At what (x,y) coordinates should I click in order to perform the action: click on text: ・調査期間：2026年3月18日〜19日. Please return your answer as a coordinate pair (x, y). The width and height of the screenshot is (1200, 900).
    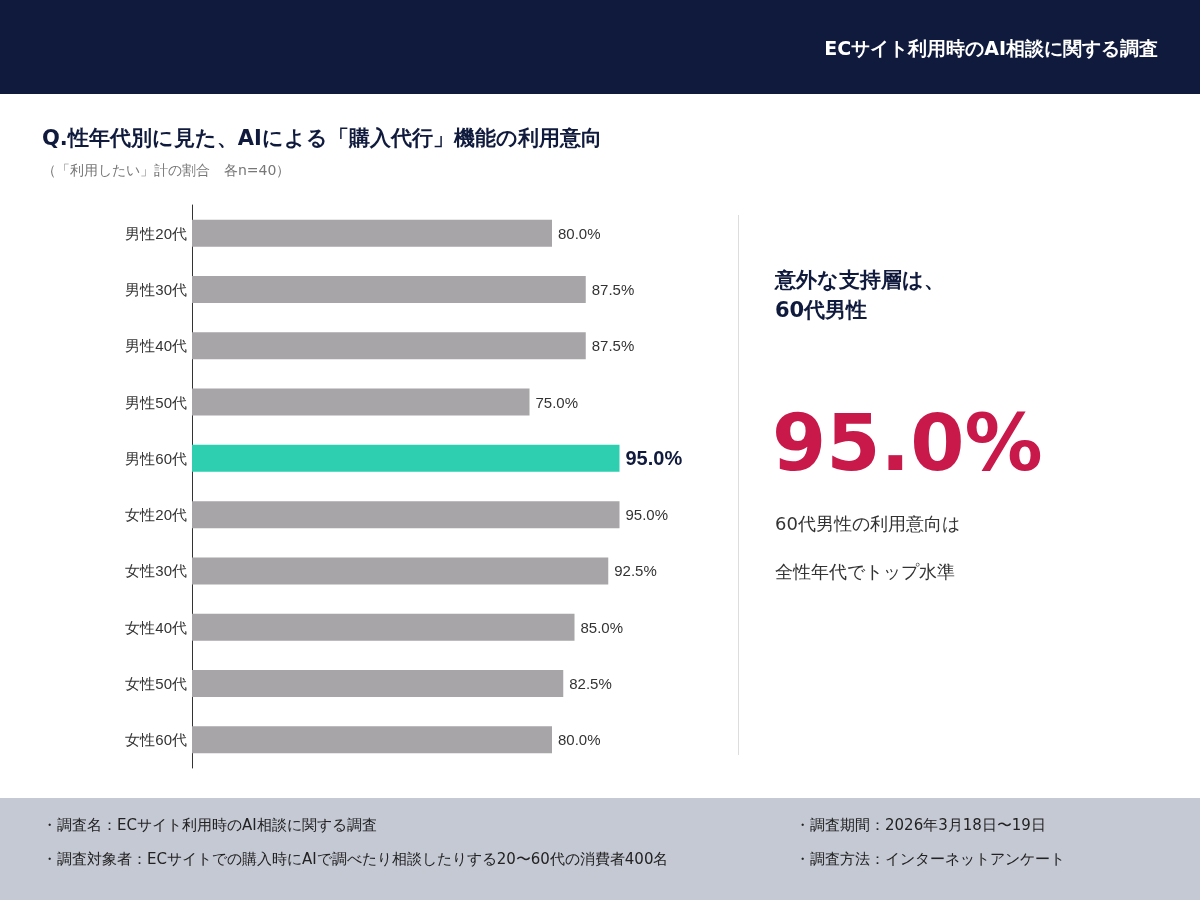
    Looking at the image, I should click on (920, 825).